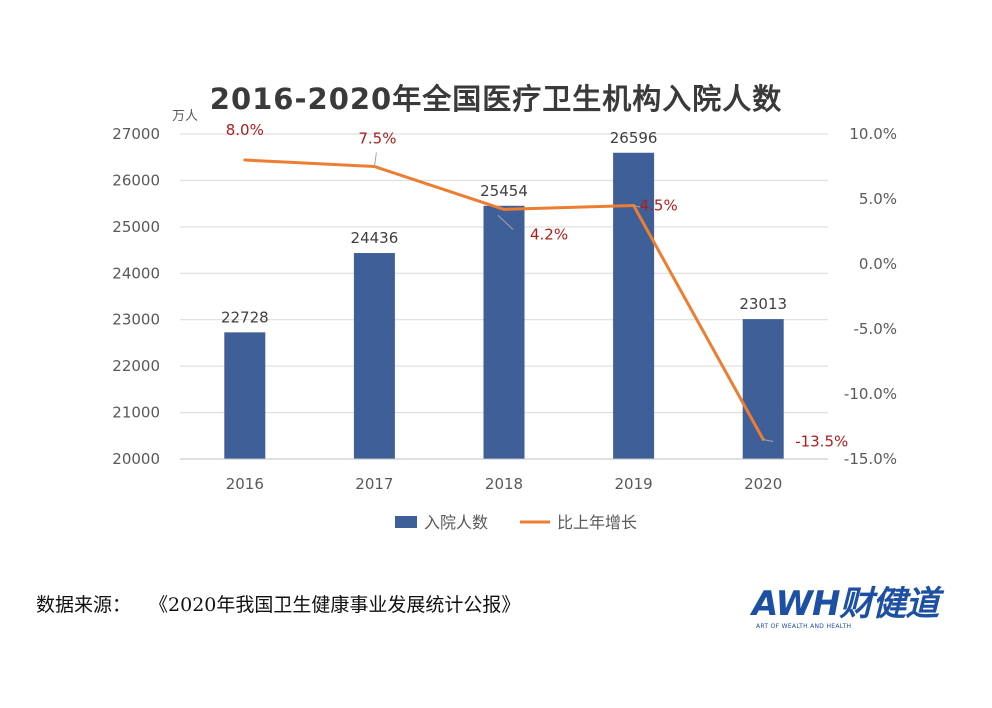 The width and height of the screenshot is (992, 708). What do you see at coordinates (504, 191) in the screenshot?
I see `bar-value-label: 25454` at bounding box center [504, 191].